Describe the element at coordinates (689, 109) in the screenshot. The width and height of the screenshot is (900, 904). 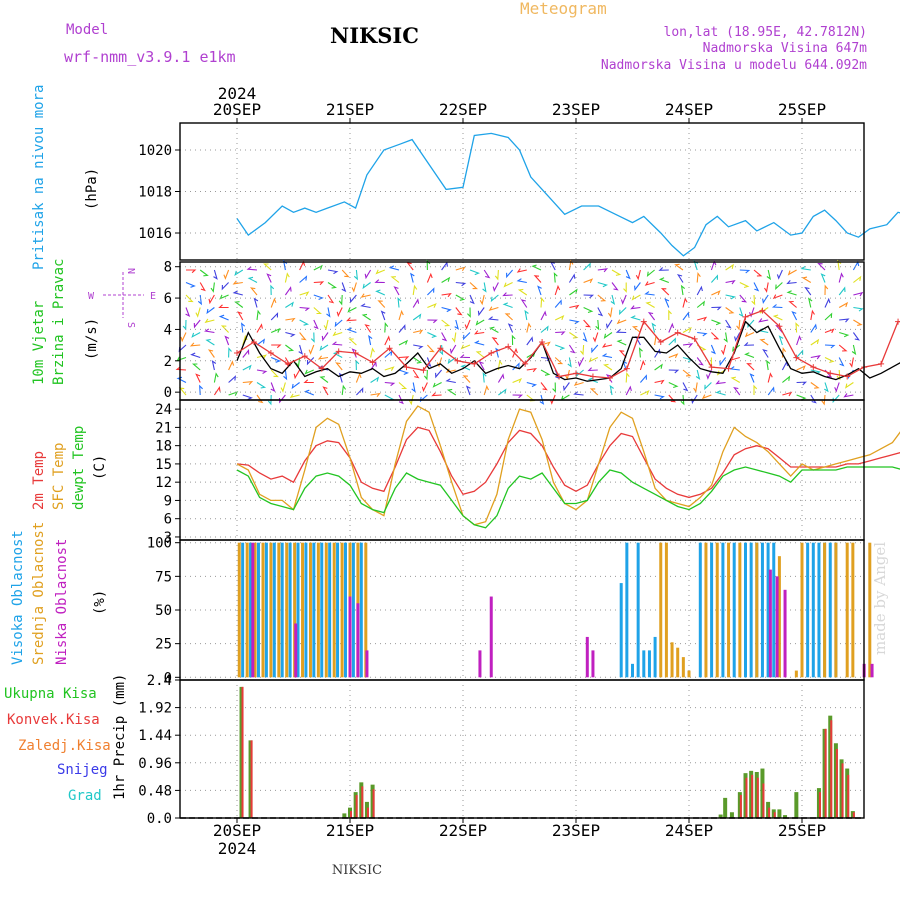
I see `x-tick-label-top: 24SEP` at that location.